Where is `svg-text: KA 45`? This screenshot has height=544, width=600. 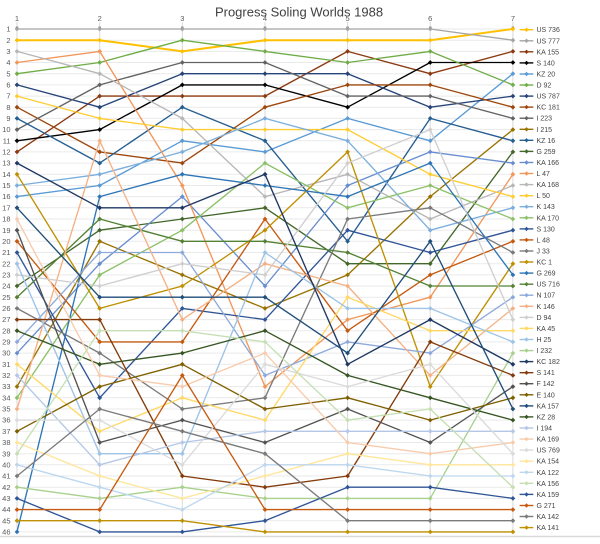 svg-text: KA 45 is located at coordinates (546, 329).